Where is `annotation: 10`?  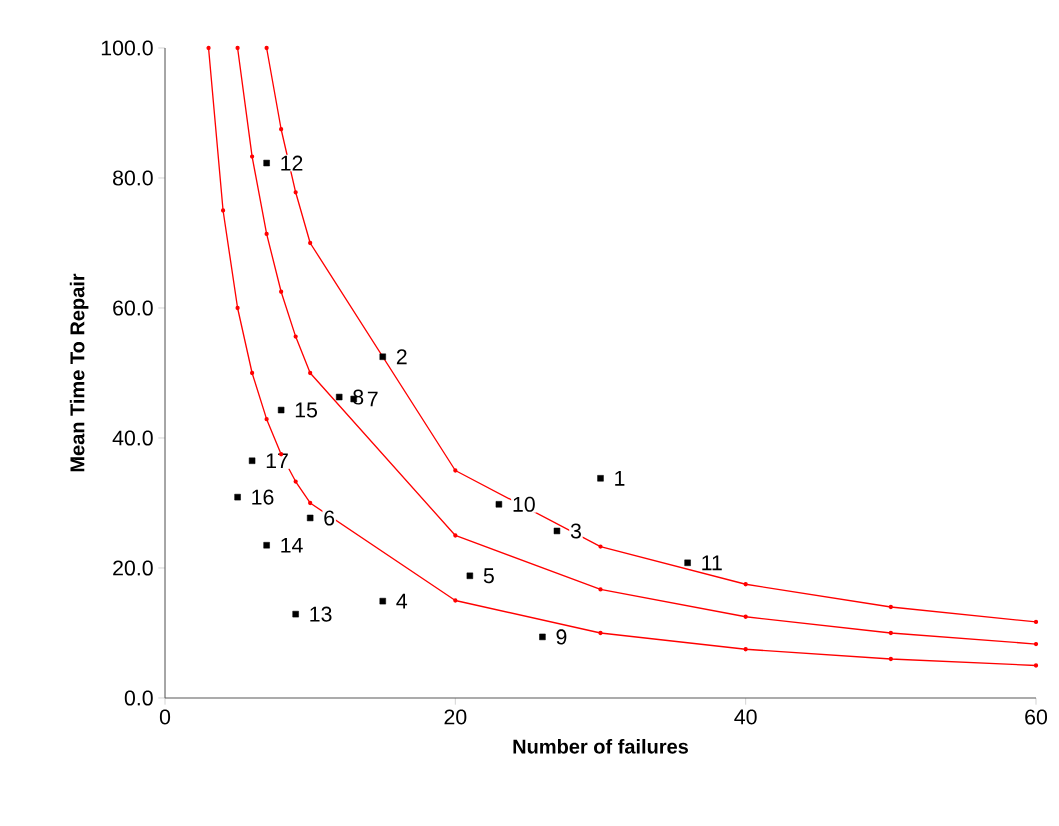 annotation: 10 is located at coordinates (524, 504).